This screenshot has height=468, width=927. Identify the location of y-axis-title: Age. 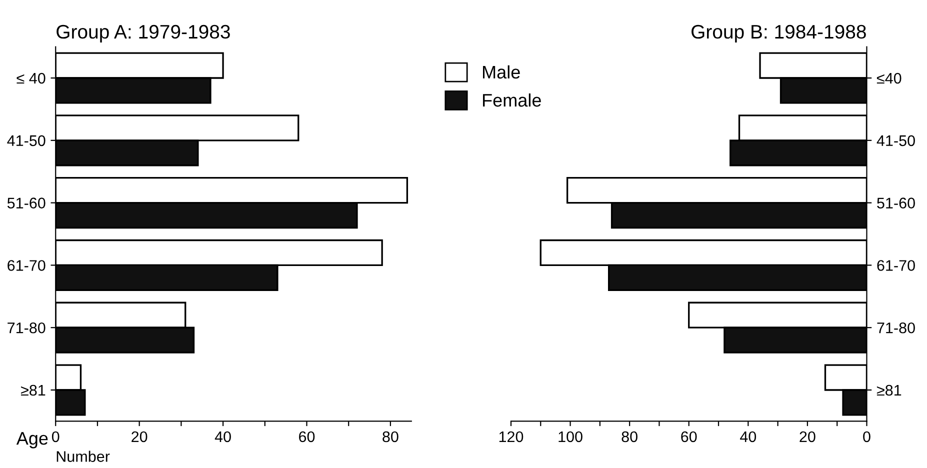
(32, 440).